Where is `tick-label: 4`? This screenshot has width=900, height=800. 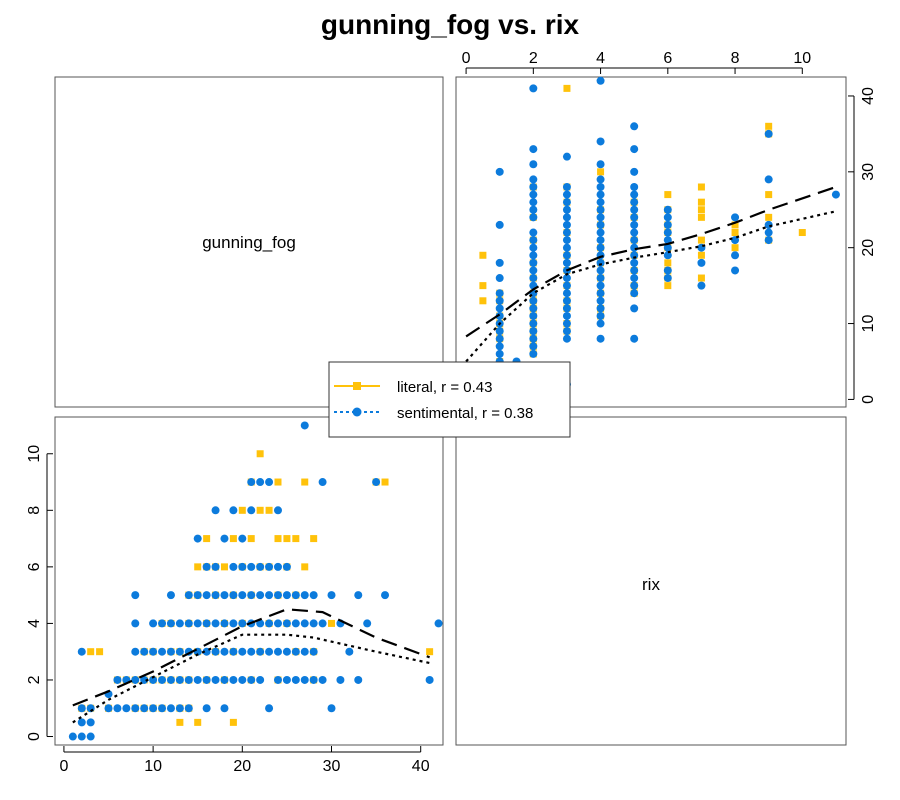 tick-label: 4 is located at coordinates (34, 623).